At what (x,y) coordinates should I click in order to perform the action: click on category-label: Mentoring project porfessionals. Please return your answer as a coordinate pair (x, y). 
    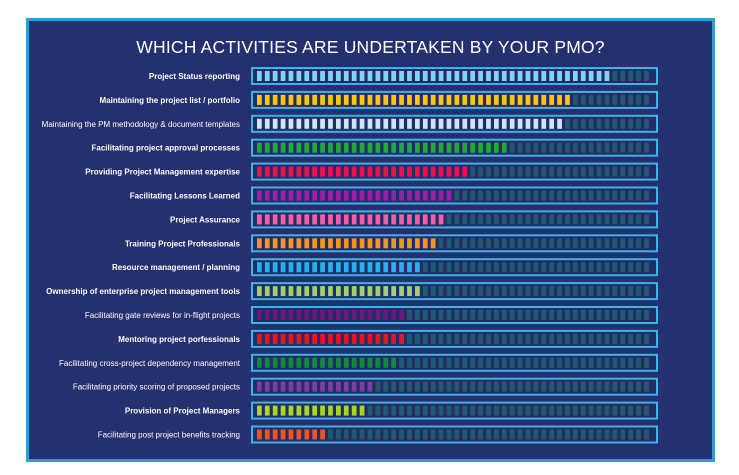
    Looking at the image, I should click on (179, 339).